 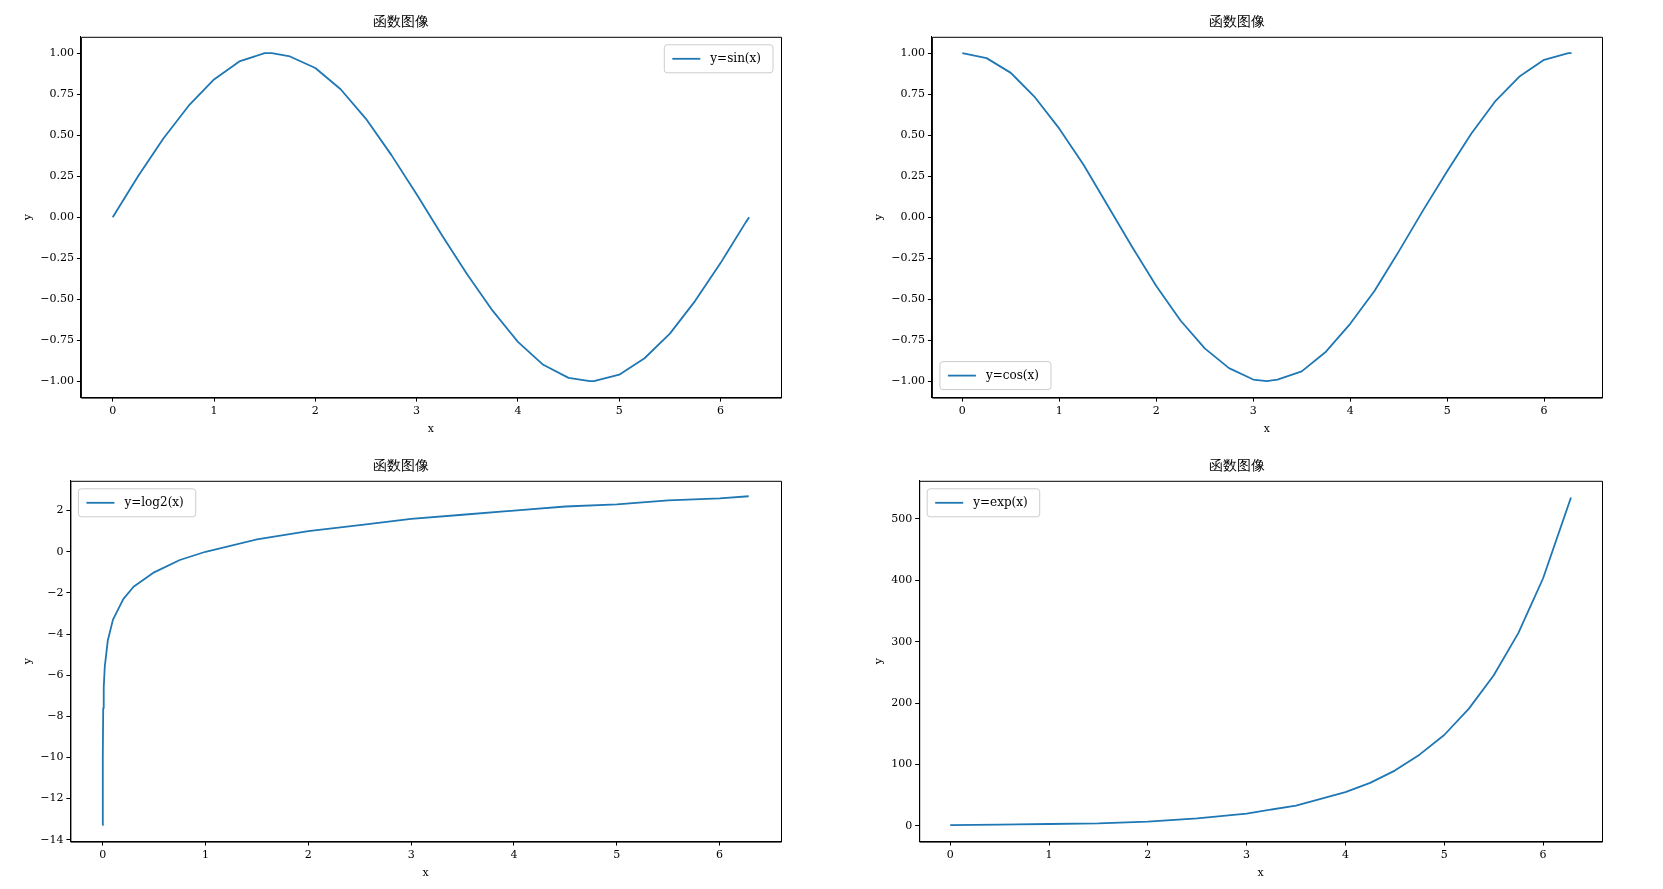 I want to click on y-tick-label: 500, so click(x=902, y=518).